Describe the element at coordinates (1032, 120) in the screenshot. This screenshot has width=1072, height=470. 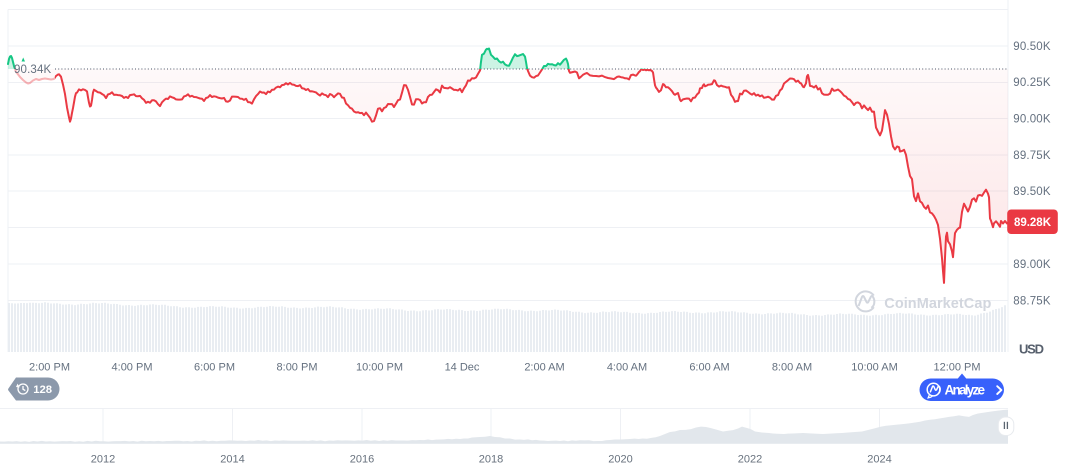
I see `svg-text: 90.00K` at that location.